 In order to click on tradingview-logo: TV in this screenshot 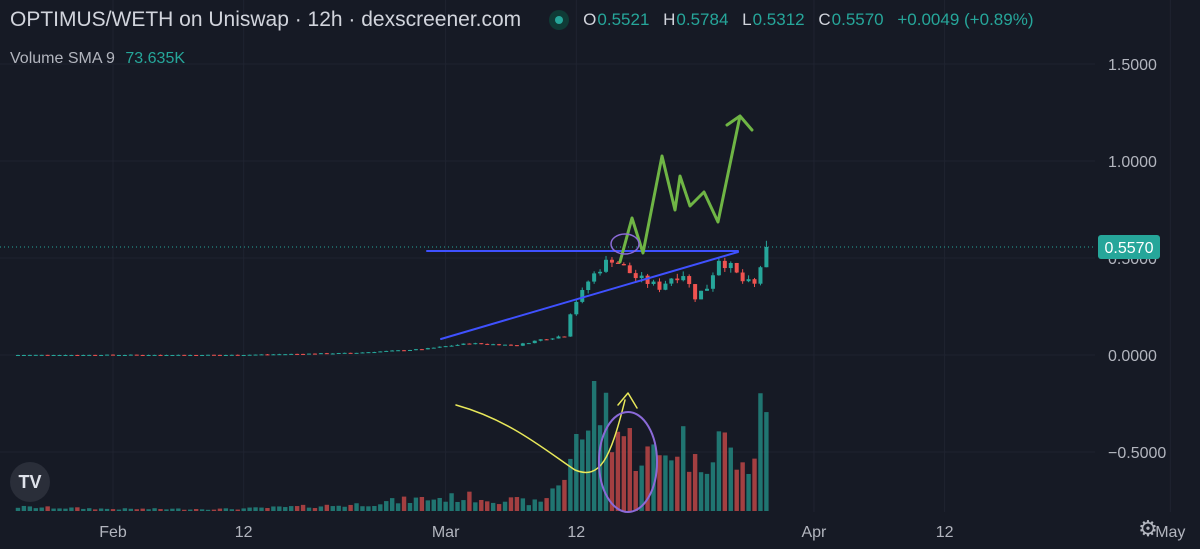, I will do `click(30, 482)`.